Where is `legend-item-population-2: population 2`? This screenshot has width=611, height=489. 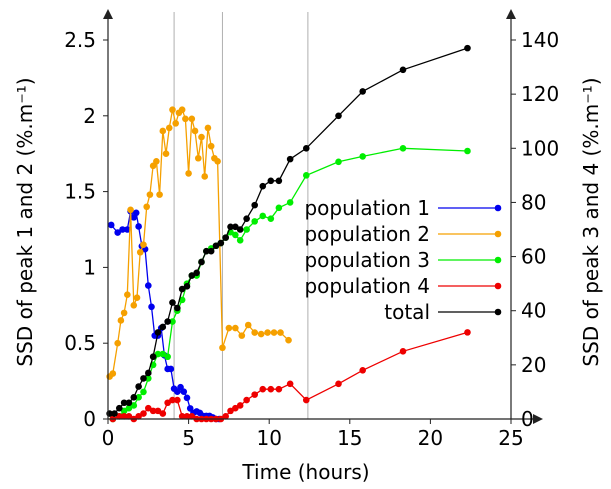 legend-item-population-2: population 2 is located at coordinates (403, 234).